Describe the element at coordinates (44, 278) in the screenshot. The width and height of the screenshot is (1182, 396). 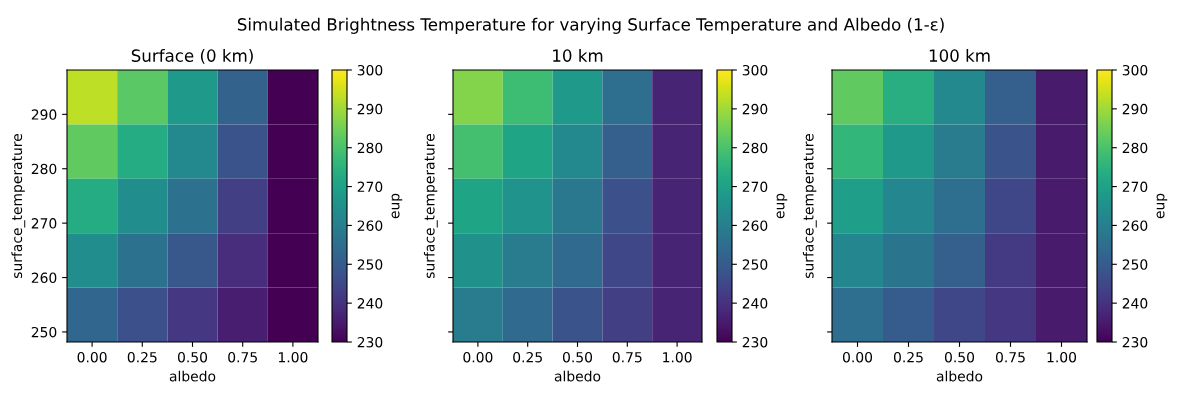
I see `y-tick-label: 260` at that location.